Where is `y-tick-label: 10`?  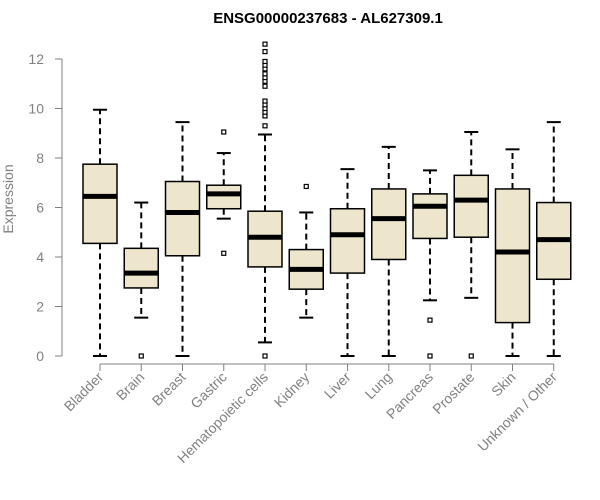 y-tick-label: 10 is located at coordinates (36, 109).